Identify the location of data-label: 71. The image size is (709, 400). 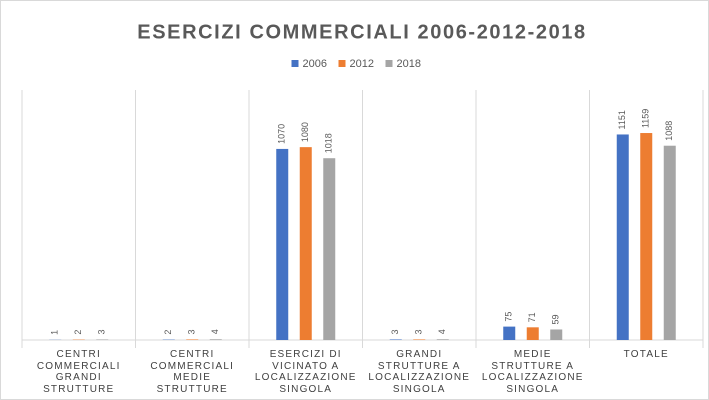
(532, 317).